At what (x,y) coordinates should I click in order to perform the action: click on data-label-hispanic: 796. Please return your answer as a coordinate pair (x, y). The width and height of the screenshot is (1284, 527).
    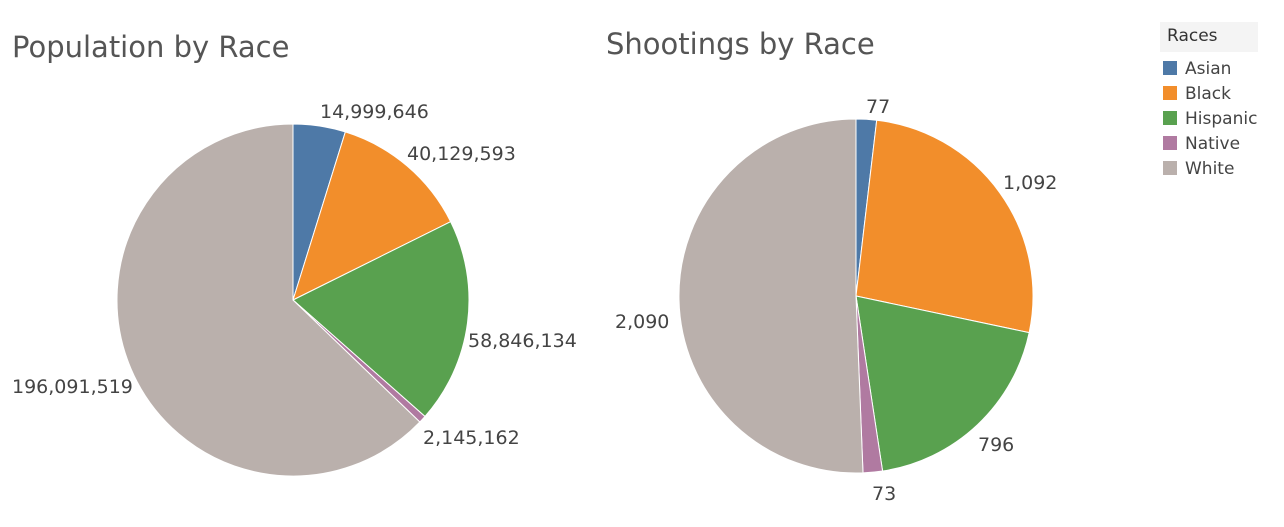
    Looking at the image, I should click on (996, 445).